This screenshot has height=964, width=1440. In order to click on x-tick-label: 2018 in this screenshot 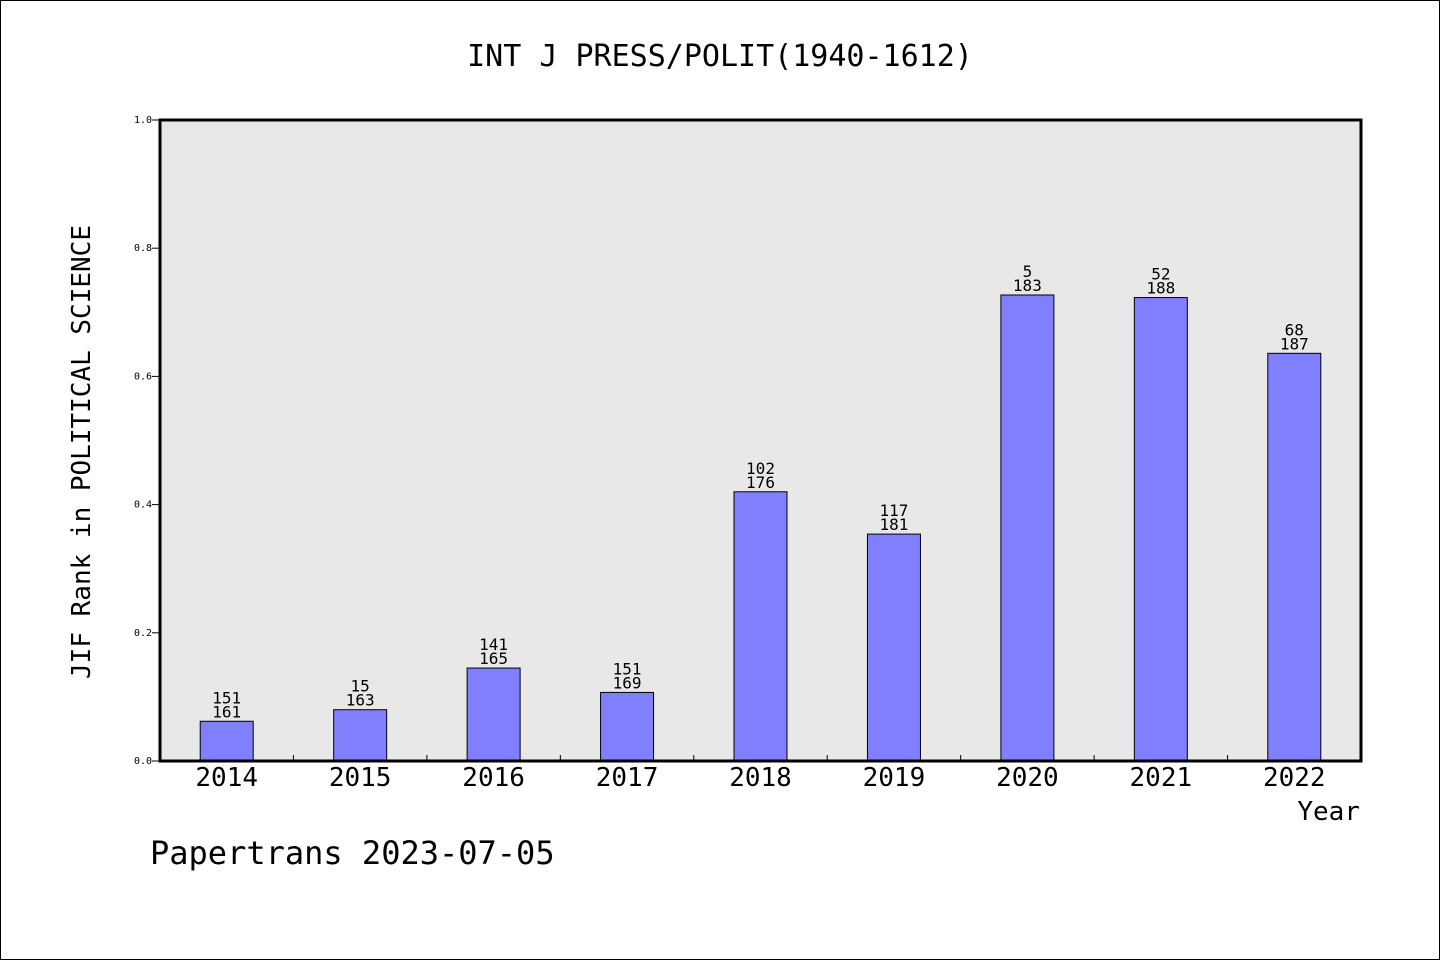, I will do `click(760, 778)`.